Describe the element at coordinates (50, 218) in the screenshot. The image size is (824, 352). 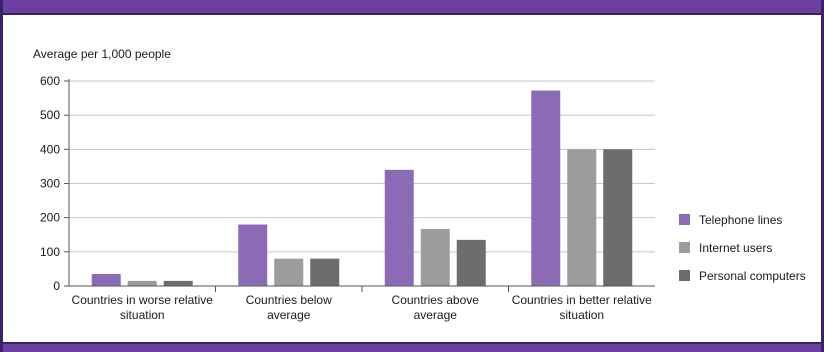
I see `y-tick-label: 200` at that location.